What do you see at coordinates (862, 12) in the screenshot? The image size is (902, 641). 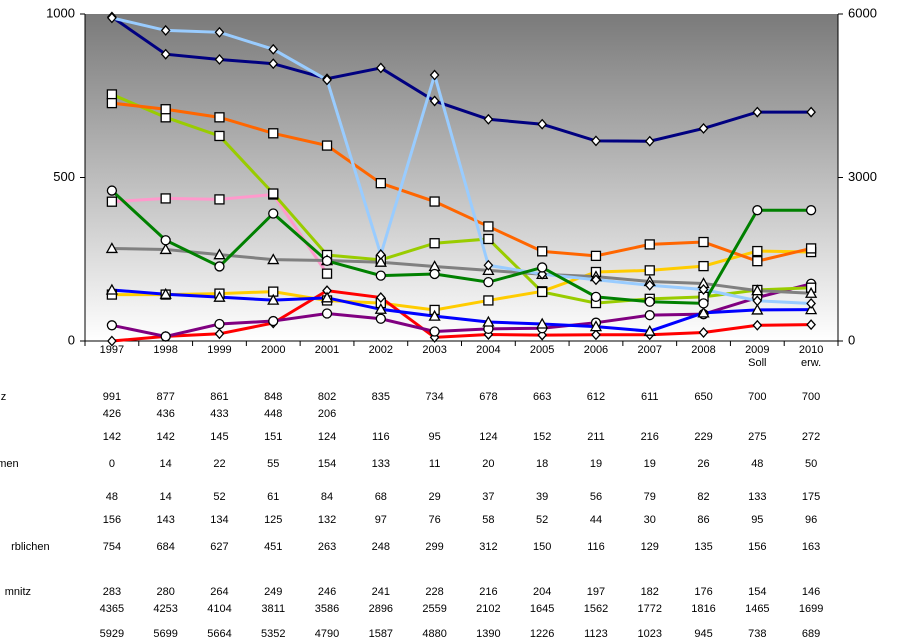 I see `y2-tick-label: 6000` at bounding box center [862, 12].